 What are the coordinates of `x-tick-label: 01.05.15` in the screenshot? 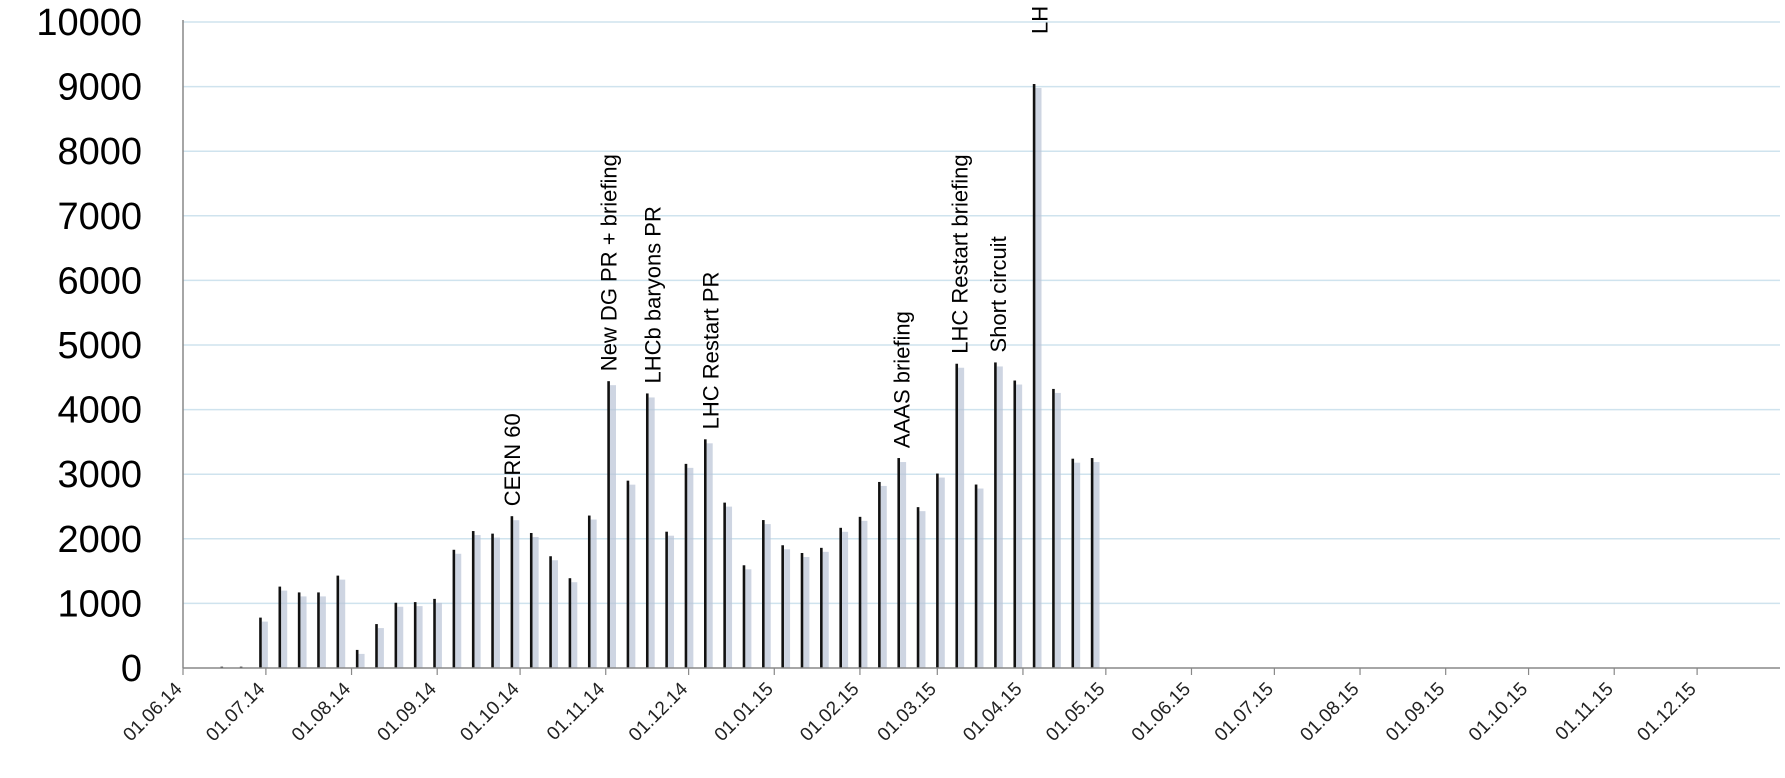 It's located at (1075, 712).